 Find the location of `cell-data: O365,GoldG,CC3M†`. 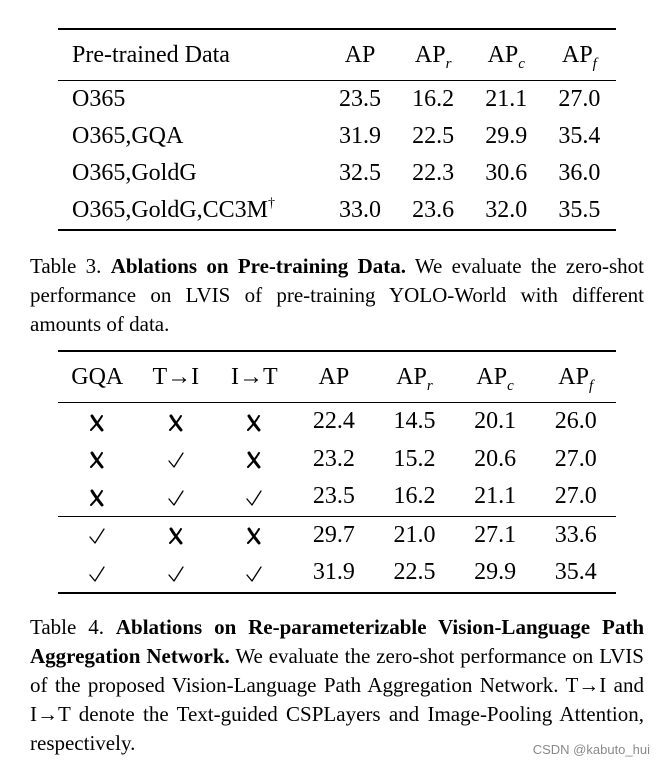

cell-data: O365,GoldG,CC3M† is located at coordinates (191, 211).